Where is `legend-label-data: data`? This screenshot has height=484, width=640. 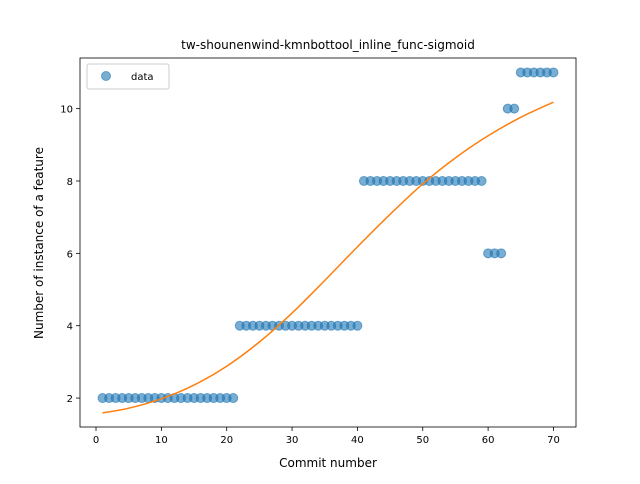 legend-label-data: data is located at coordinates (142, 77).